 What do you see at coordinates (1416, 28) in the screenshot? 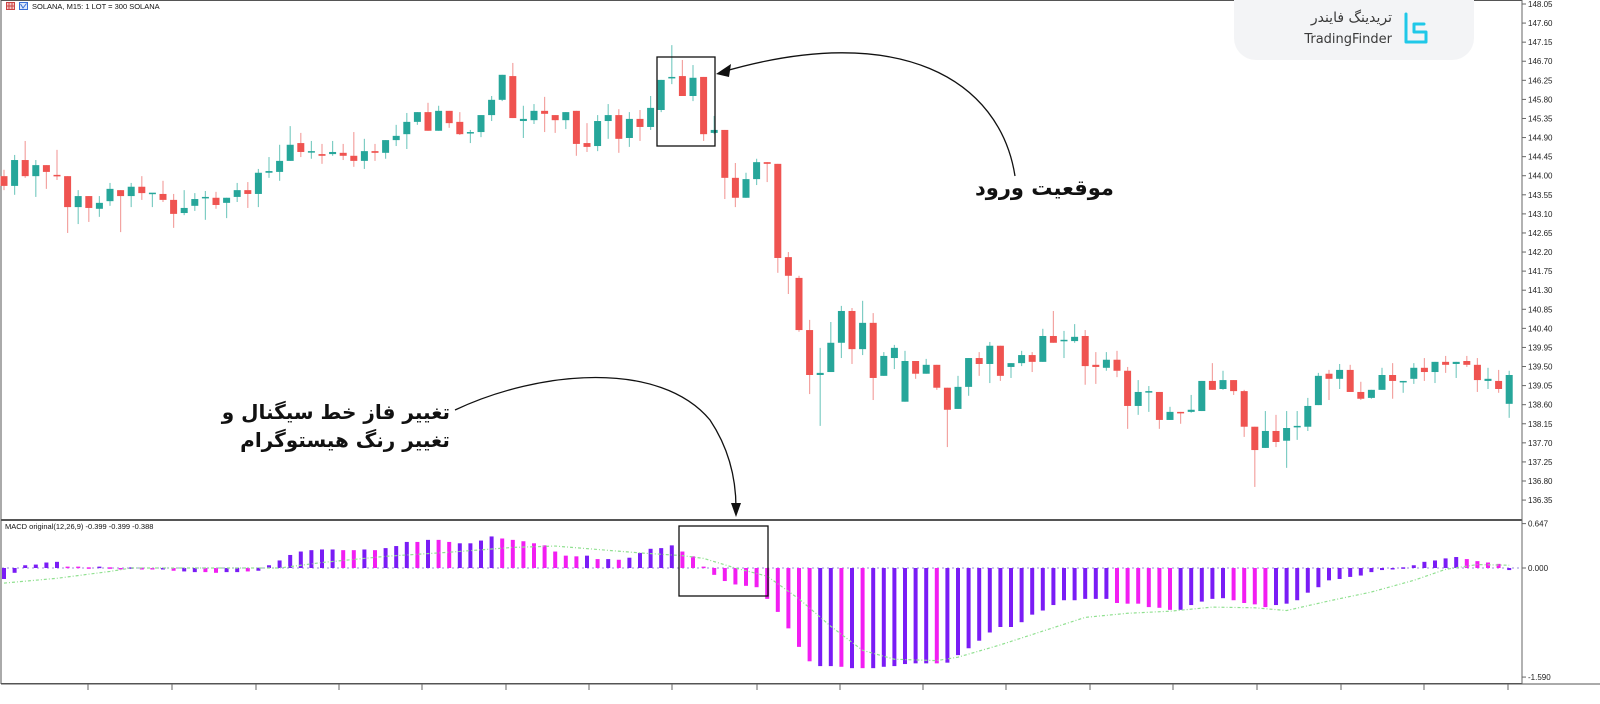
I see `tradingfinder-logo-icon` at bounding box center [1416, 28].